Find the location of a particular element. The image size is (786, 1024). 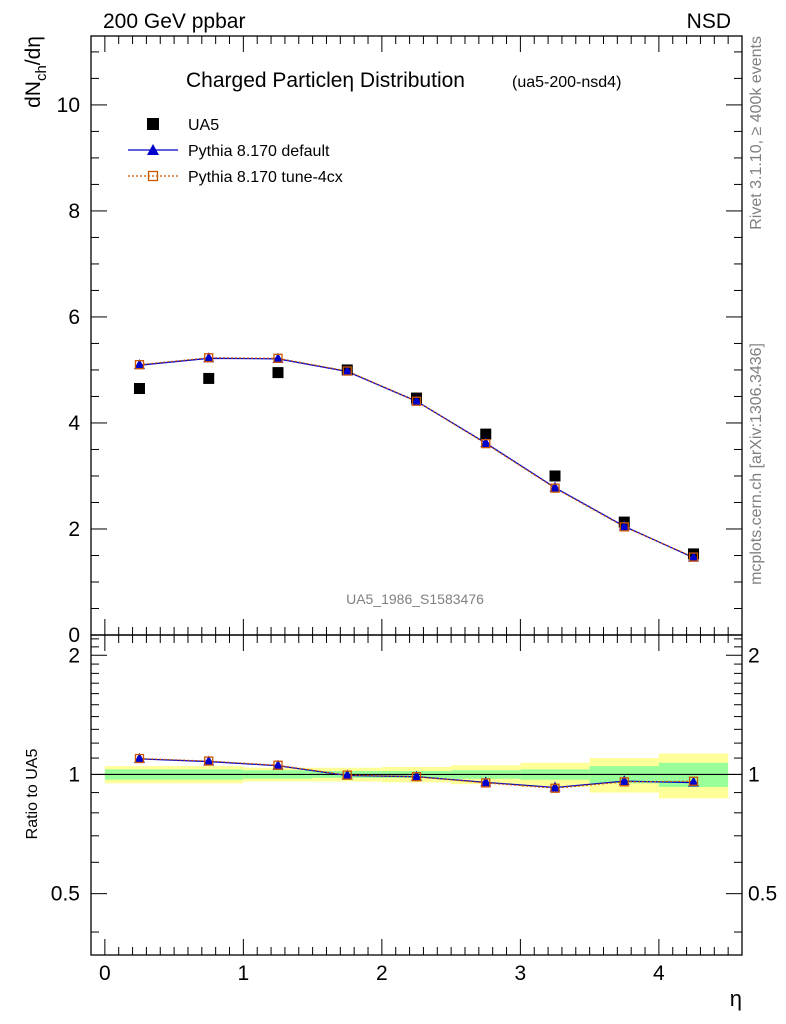

legend-default-marker is located at coordinates (153, 149).